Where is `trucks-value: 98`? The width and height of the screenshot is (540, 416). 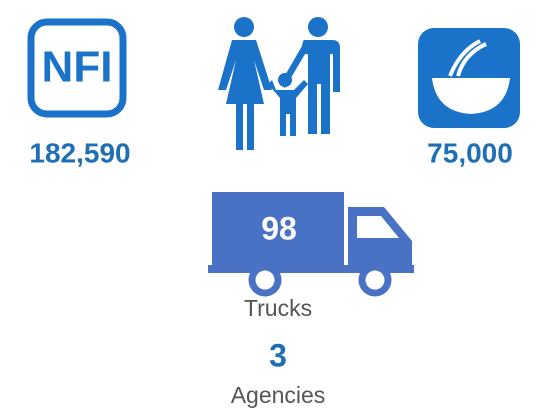
trucks-value: 98 is located at coordinates (279, 228).